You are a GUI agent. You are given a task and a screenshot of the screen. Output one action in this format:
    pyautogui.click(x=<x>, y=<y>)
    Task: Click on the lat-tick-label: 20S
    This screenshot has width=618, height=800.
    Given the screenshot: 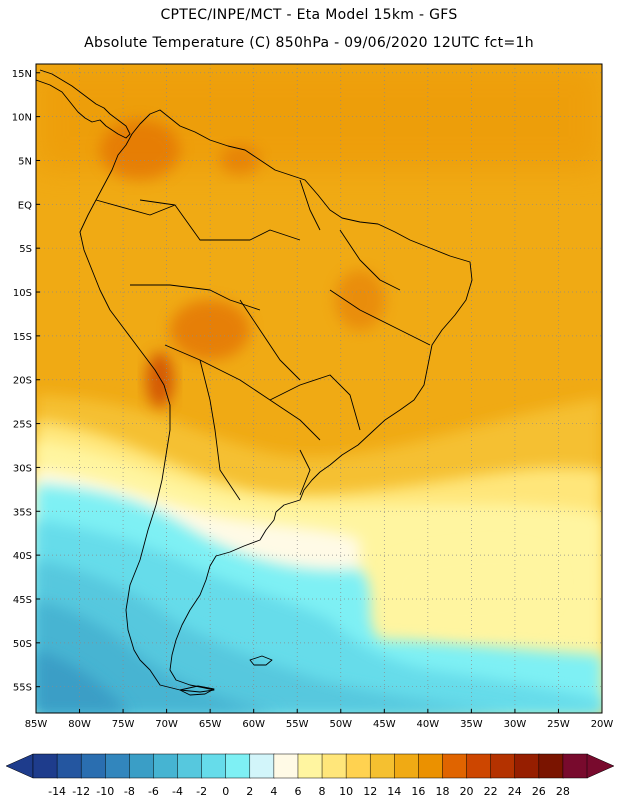 What is the action you would take?
    pyautogui.click(x=22, y=381)
    